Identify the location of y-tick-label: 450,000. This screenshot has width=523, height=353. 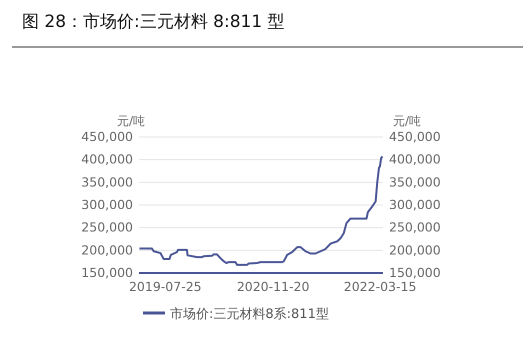
(107, 136).